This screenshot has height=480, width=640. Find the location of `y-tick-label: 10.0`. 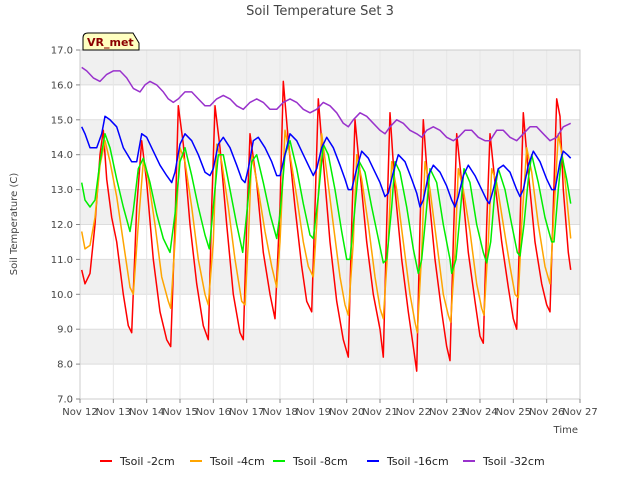

y-tick-label: 10.0 is located at coordinates (62, 295).